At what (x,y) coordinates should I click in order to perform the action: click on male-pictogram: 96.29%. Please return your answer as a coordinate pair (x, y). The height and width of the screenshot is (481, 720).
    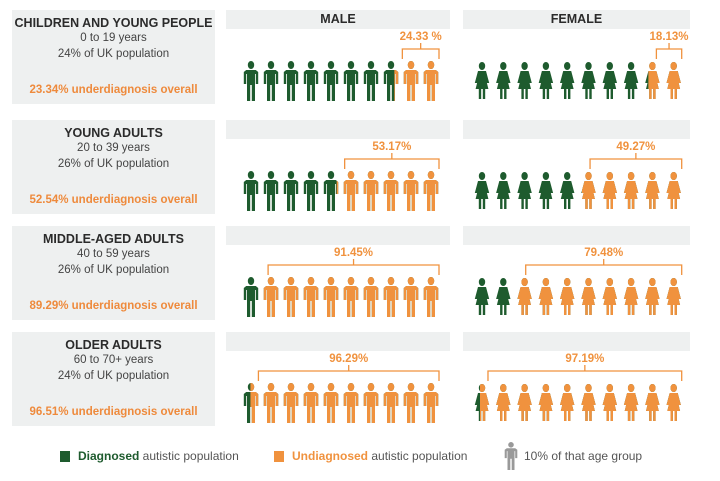
    Looking at the image, I should click on (341, 388).